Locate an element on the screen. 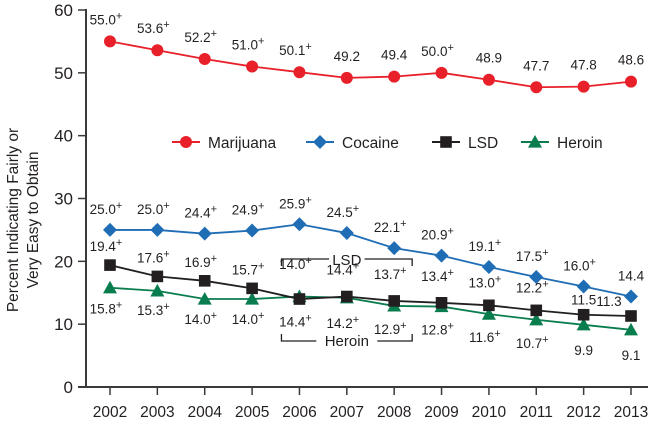 This screenshot has width=655, height=424. data-label: 9.9 is located at coordinates (583, 350).